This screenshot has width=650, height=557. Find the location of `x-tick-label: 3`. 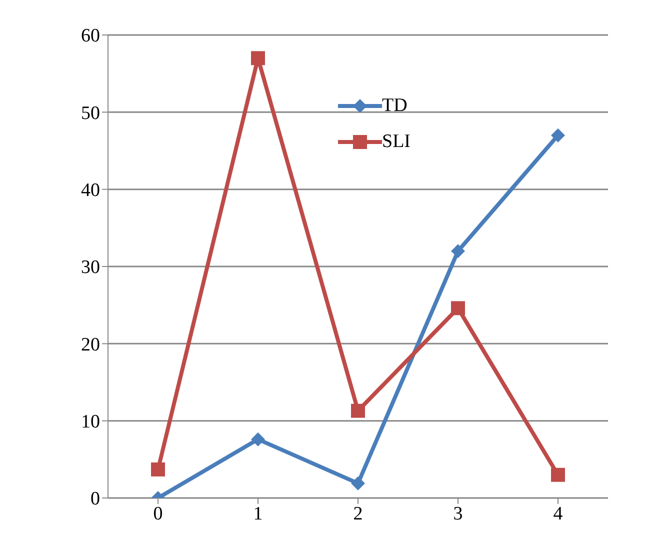

x-tick-label: 3 is located at coordinates (458, 513).